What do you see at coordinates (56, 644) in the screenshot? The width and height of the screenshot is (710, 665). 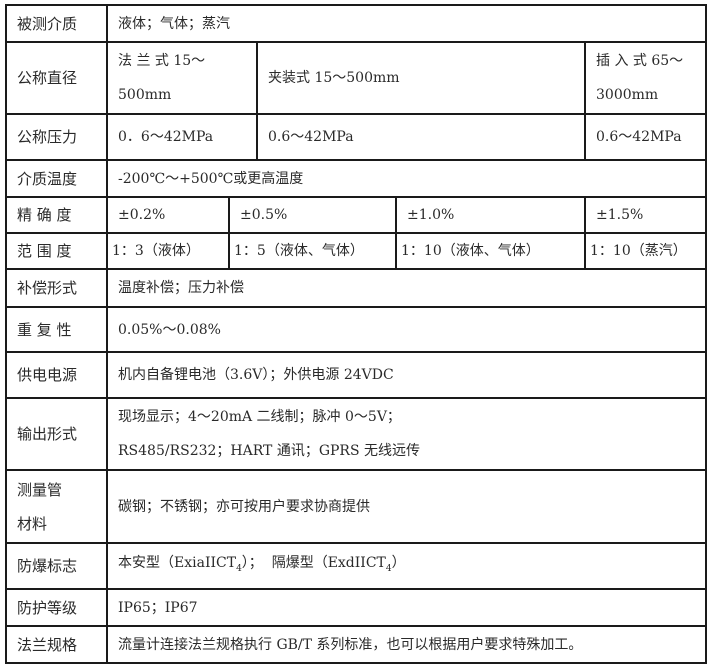 I see `label: 法兰规格` at bounding box center [56, 644].